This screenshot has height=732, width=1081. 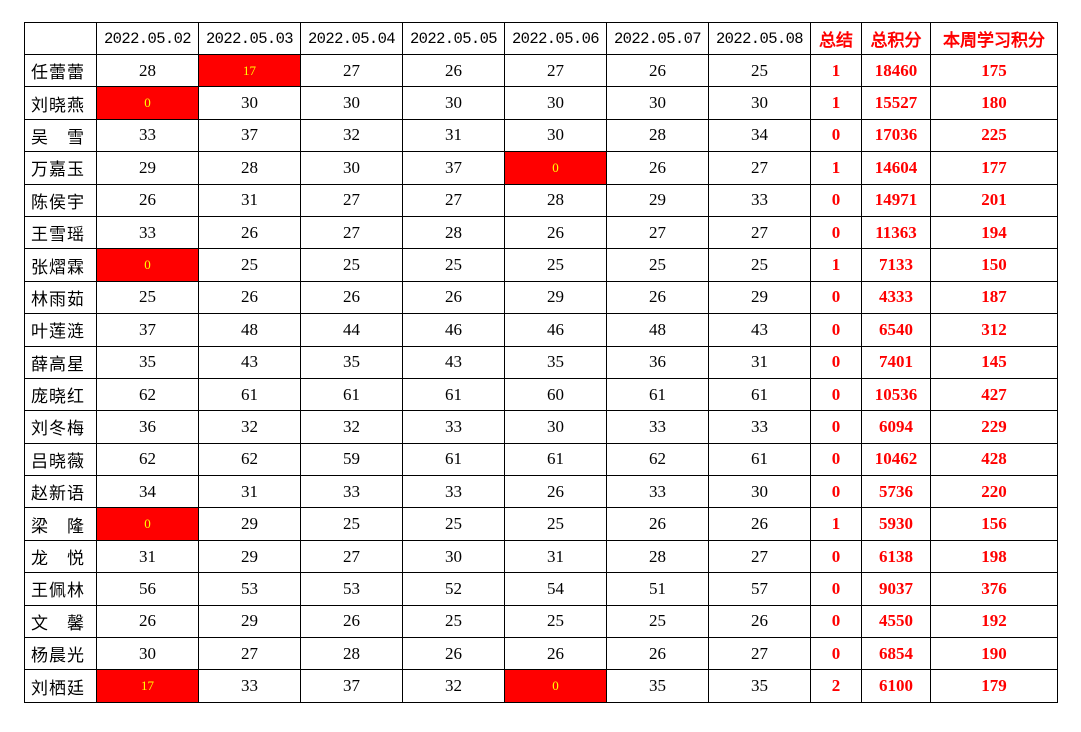 What do you see at coordinates (60, 168) in the screenshot?
I see `student-name: 万嘉玉` at bounding box center [60, 168].